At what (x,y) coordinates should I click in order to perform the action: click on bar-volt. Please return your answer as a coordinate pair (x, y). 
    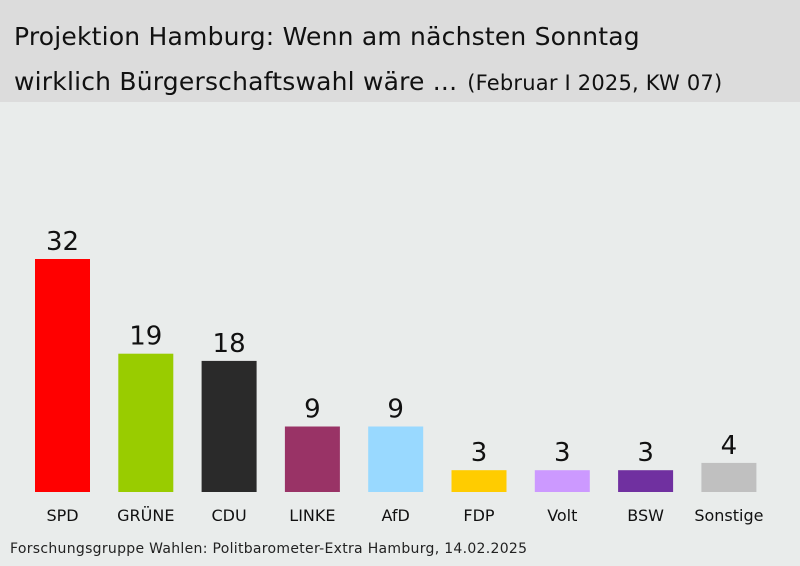
    Looking at the image, I should click on (562, 481).